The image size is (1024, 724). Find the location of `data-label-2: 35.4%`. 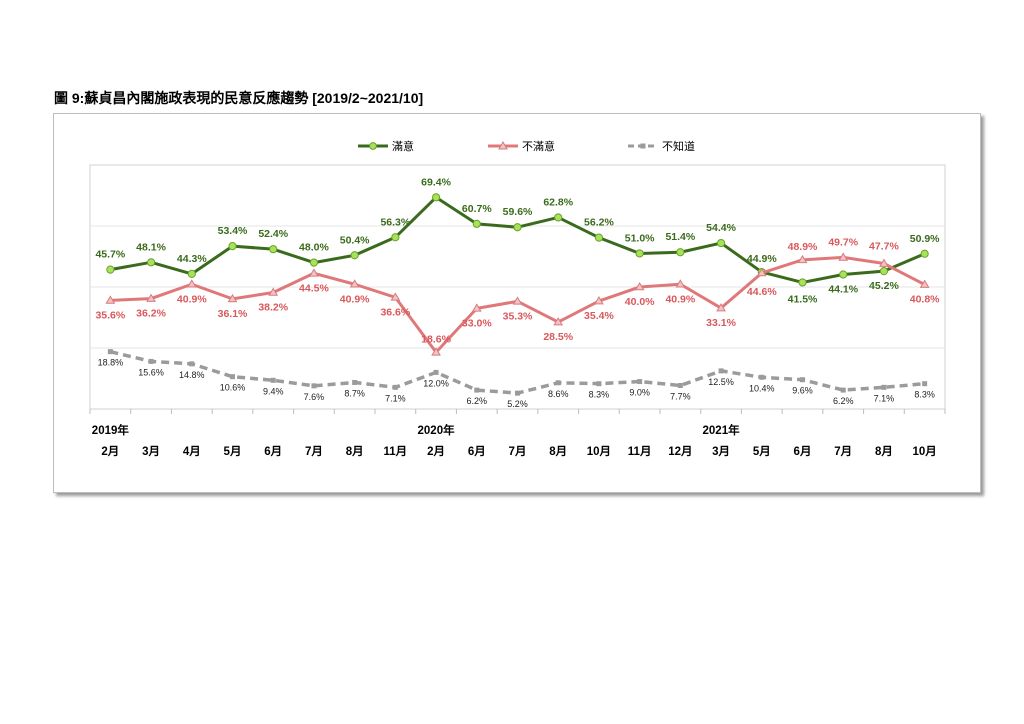

data-label-2: 35.4% is located at coordinates (599, 316).